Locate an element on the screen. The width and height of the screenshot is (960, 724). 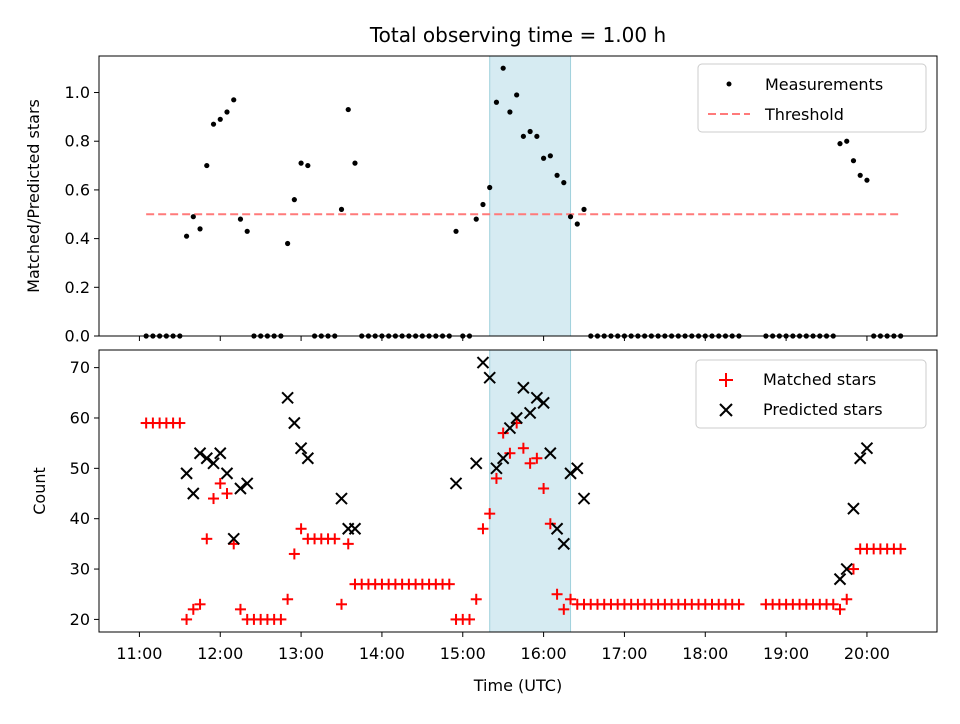
top-y-tick-label: 0.6 is located at coordinates (77, 189).